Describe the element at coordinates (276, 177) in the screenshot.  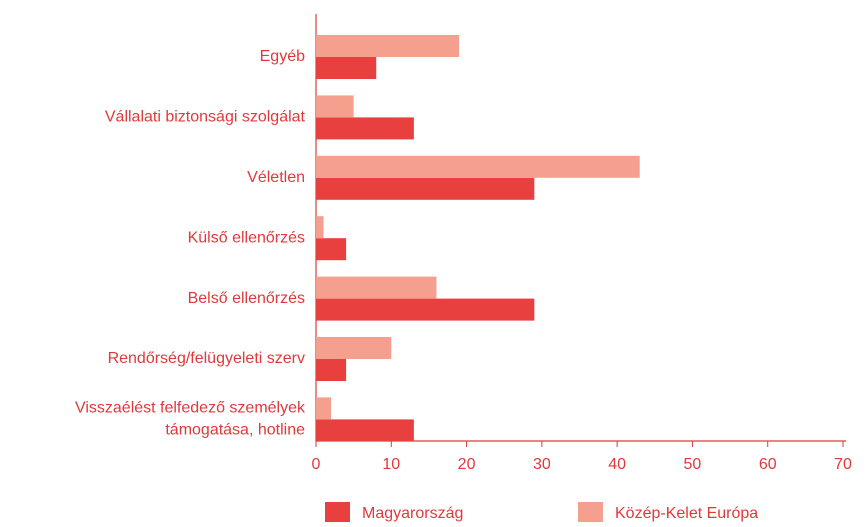
I see `y-tick-label: Véletlen` at that location.